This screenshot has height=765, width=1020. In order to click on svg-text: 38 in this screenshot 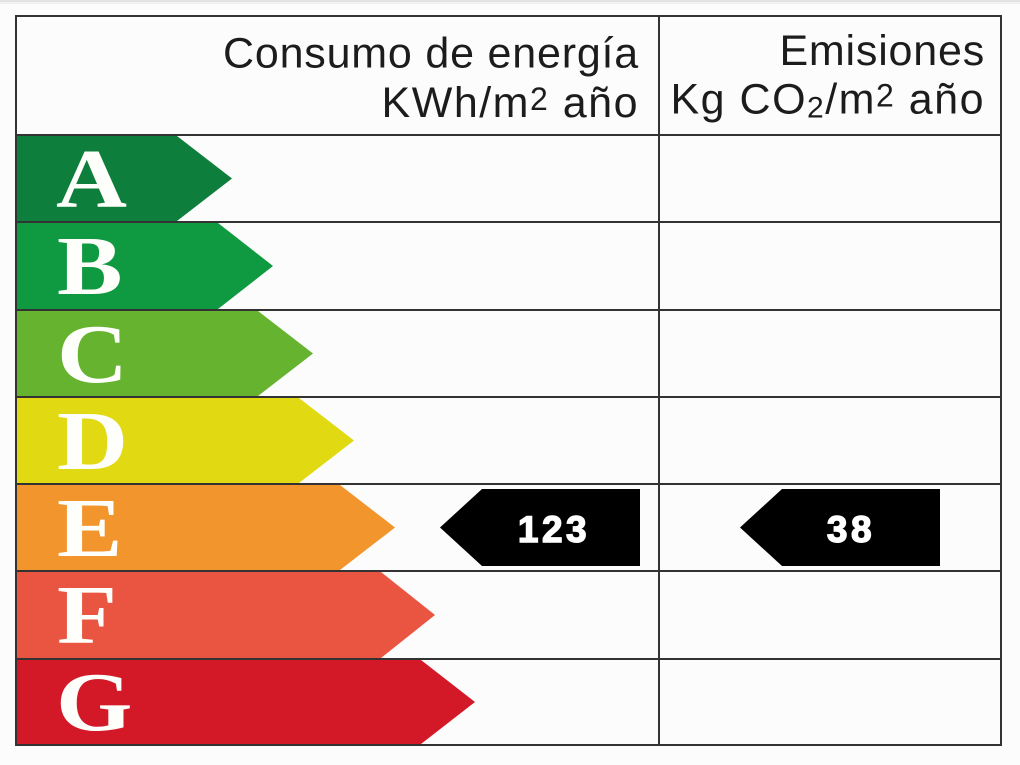, I will do `click(851, 529)`.